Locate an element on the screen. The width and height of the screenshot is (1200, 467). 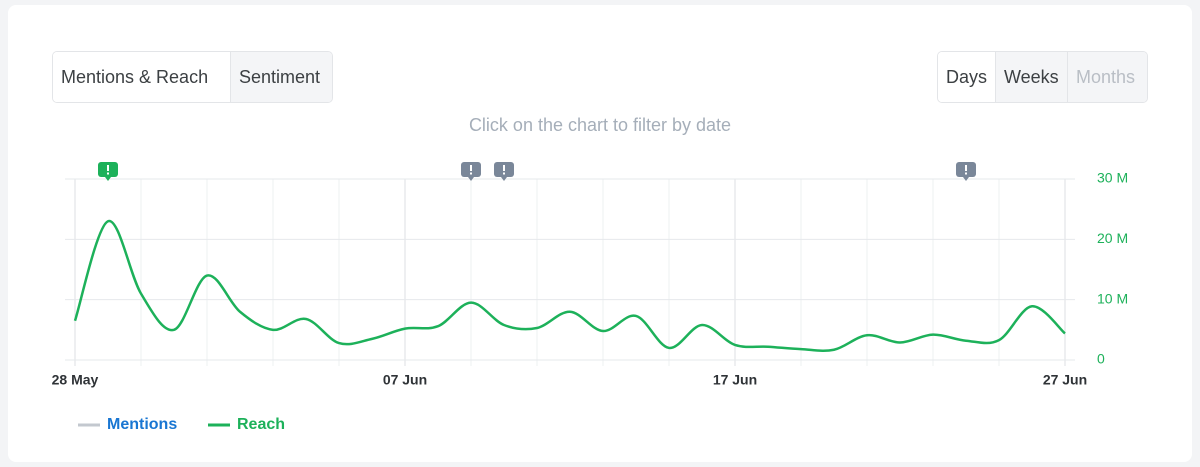
legend-label: Mentions is located at coordinates (142, 424).